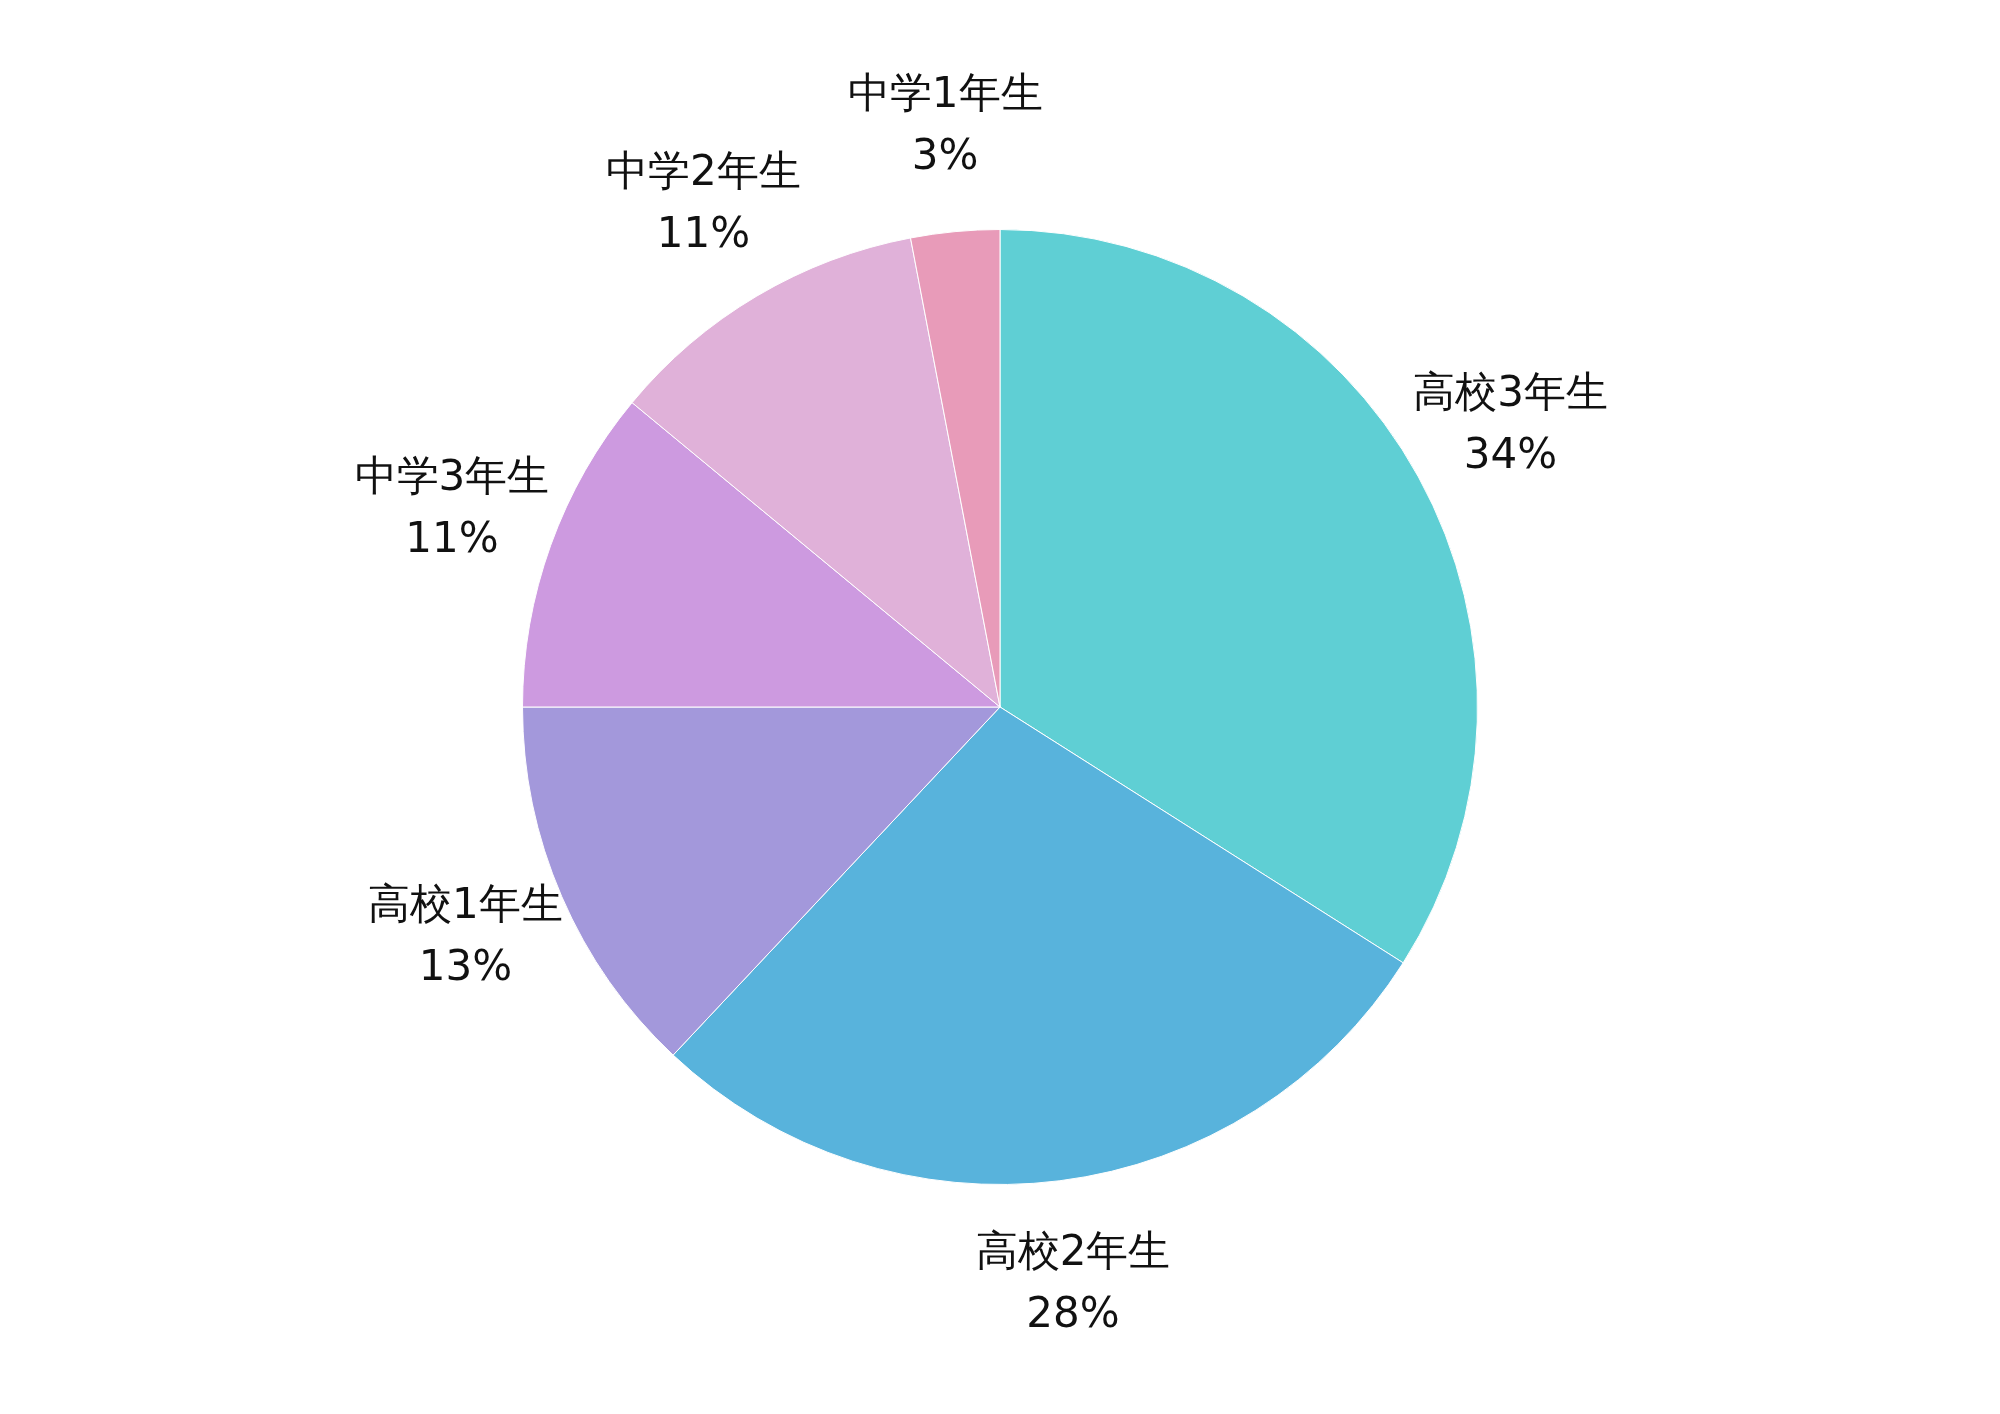 The height and width of the screenshot is (1414, 2000). Describe the element at coordinates (465, 904) in the screenshot. I see `slice-label: 高校1年生` at that location.